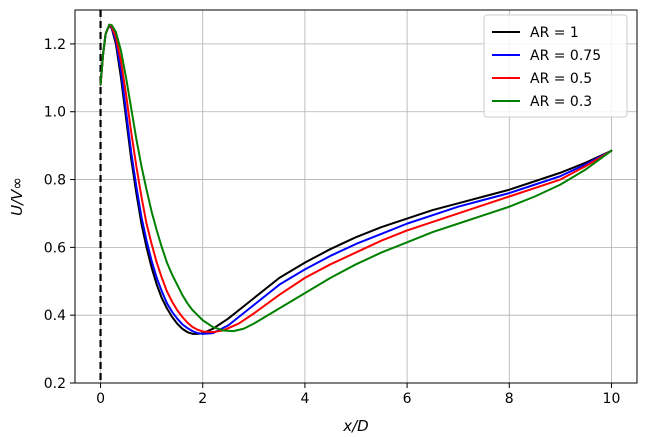  Describe the element at coordinates (509, 399) in the screenshot. I see `x-tick-label: 8` at that location.